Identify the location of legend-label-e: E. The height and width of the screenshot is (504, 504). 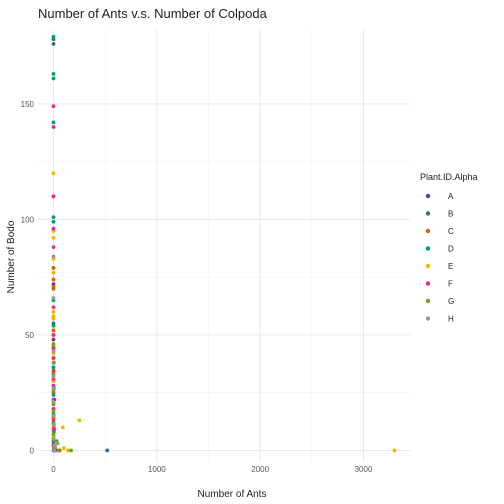
(450, 266).